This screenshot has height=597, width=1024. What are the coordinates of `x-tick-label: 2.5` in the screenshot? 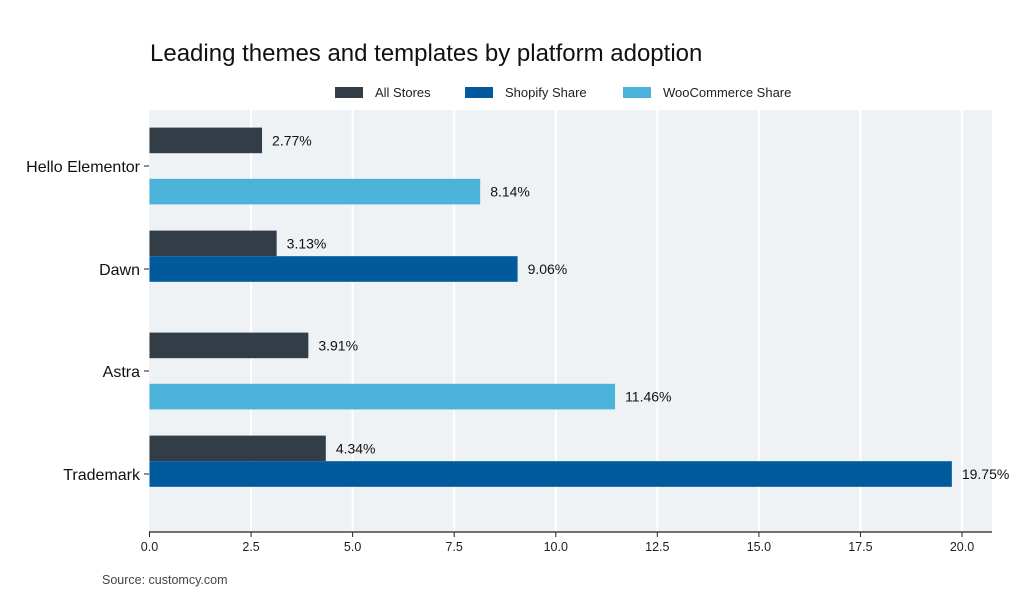 It's located at (250, 547).